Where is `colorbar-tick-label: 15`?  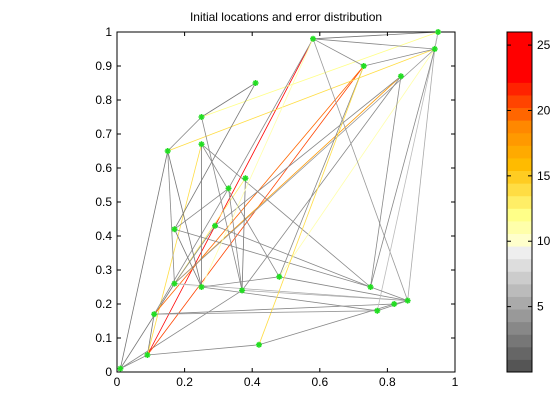
colorbar-tick-label: 15 is located at coordinates (544, 176).